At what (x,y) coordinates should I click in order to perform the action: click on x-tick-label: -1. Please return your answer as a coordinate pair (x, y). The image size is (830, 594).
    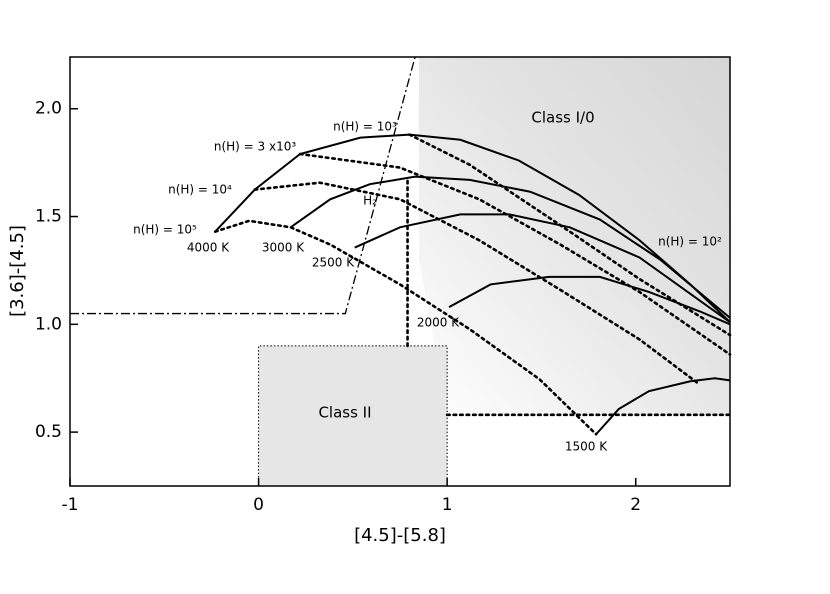
    Looking at the image, I should click on (70, 505).